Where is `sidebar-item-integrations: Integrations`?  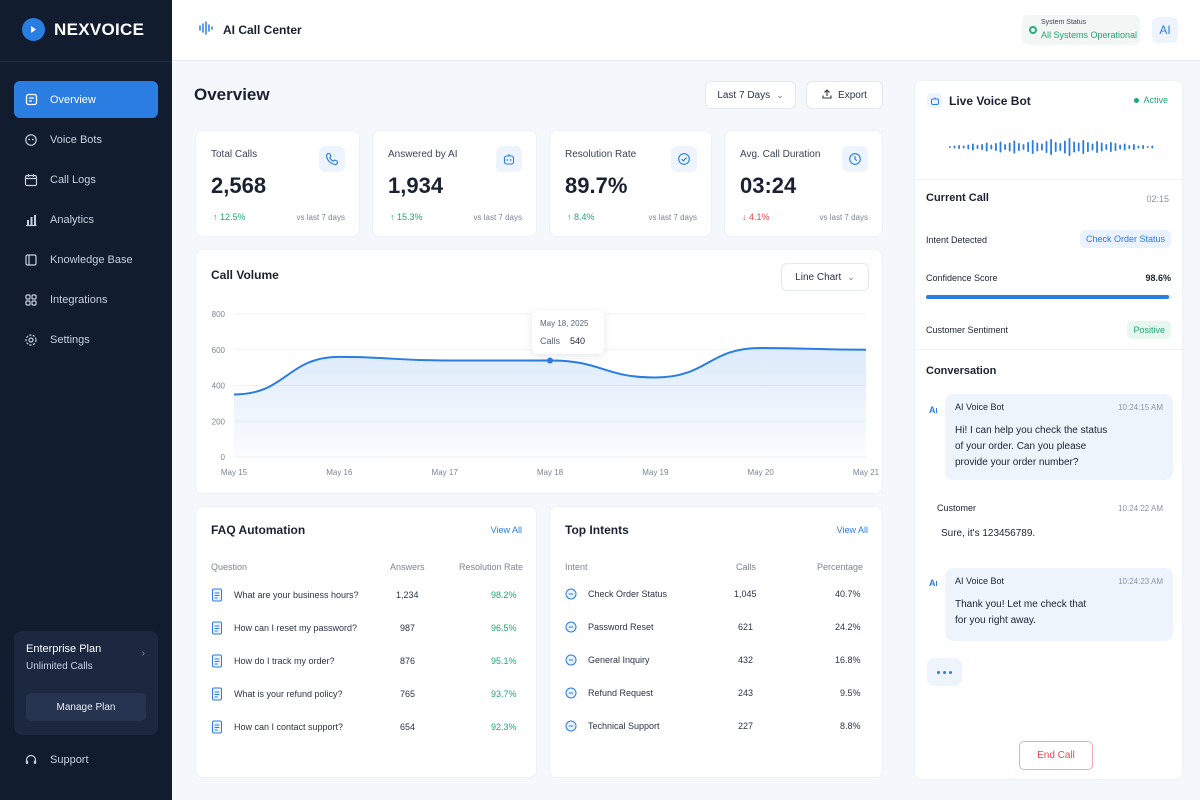
sidebar-item-integrations: Integrations is located at coordinates (86, 299).